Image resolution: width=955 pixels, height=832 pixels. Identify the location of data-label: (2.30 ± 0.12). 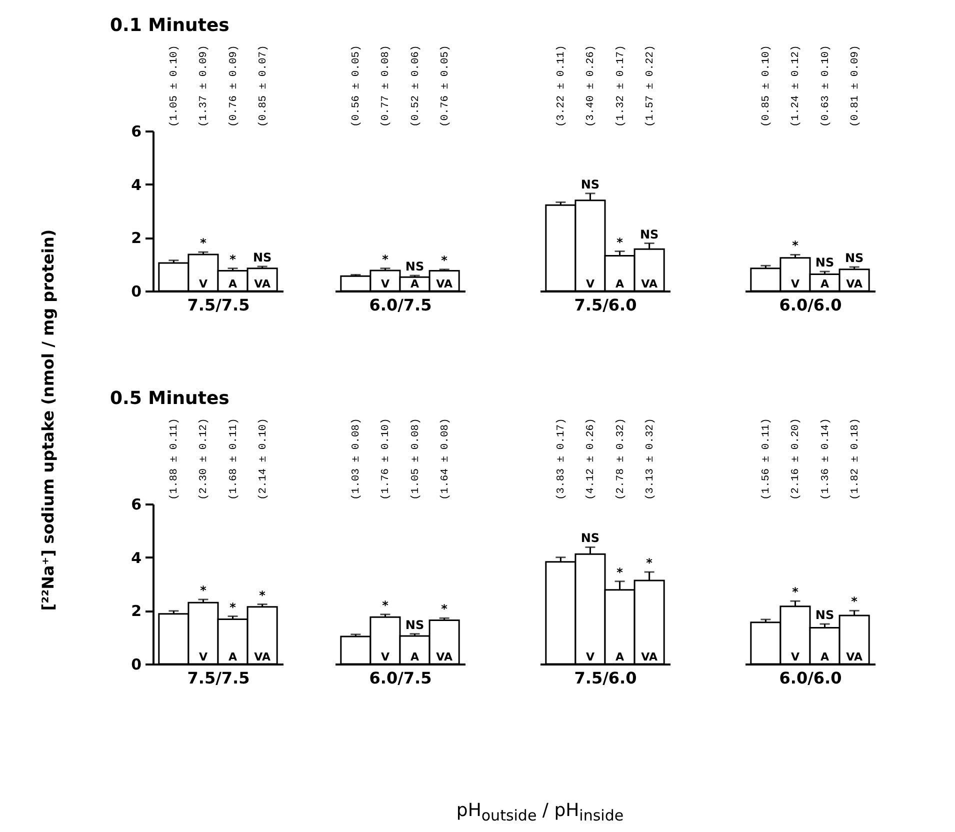
(204, 459).